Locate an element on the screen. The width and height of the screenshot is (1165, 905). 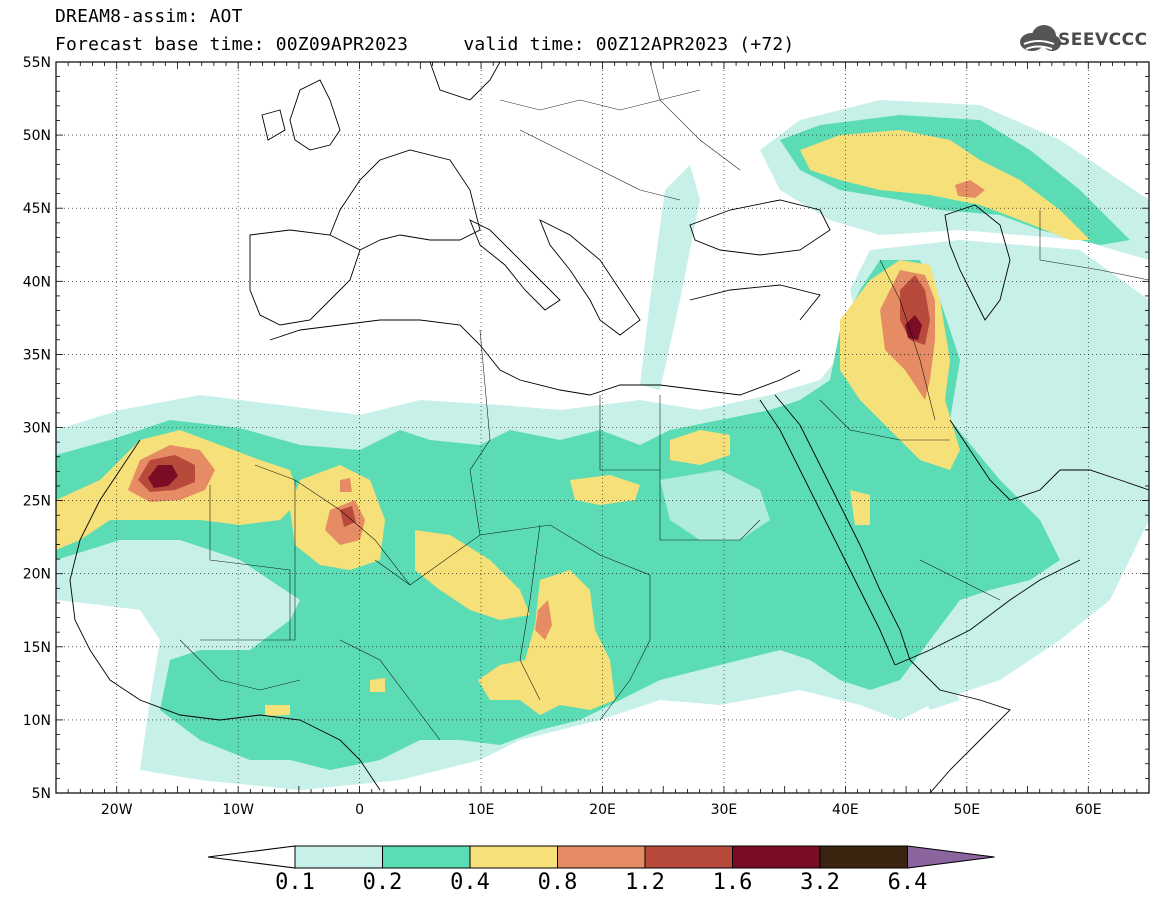
lat-label: 15N is located at coordinates (37, 648).